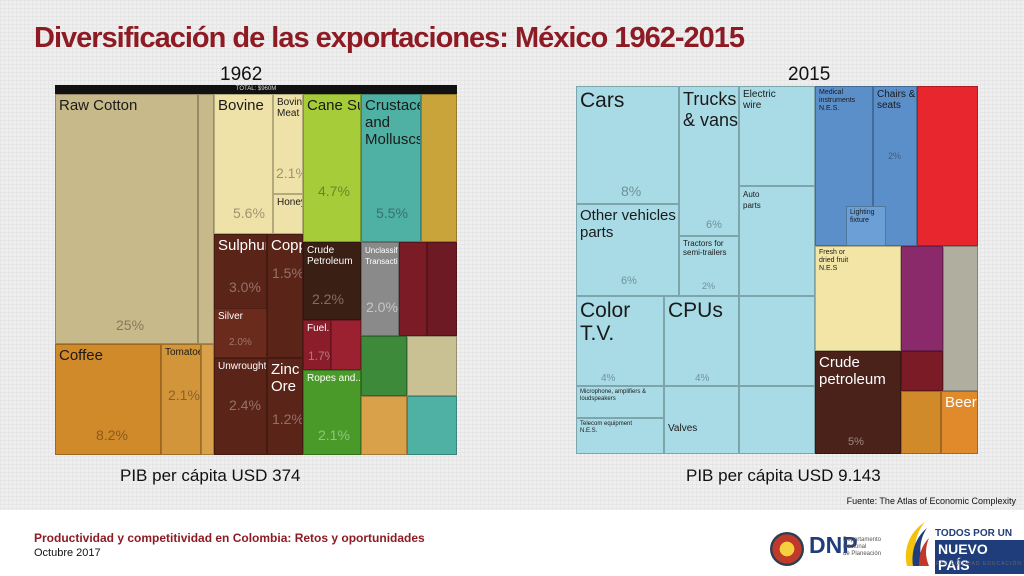  Describe the element at coordinates (126, 219) in the screenshot. I see `tile-raw-cotton: Raw Cotton 25%` at that location.